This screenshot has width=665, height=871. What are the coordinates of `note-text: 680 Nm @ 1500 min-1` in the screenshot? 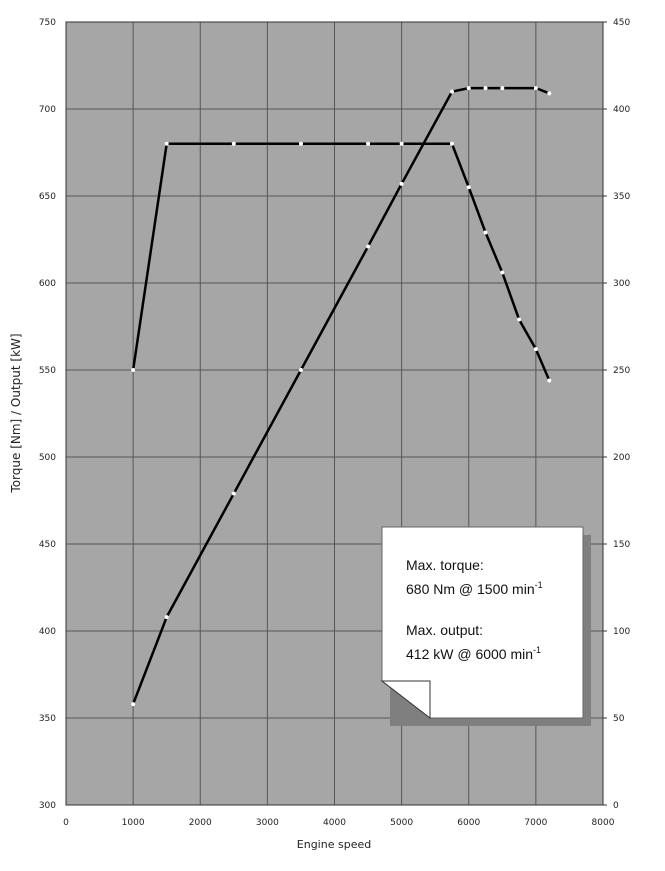 It's located at (474, 588).